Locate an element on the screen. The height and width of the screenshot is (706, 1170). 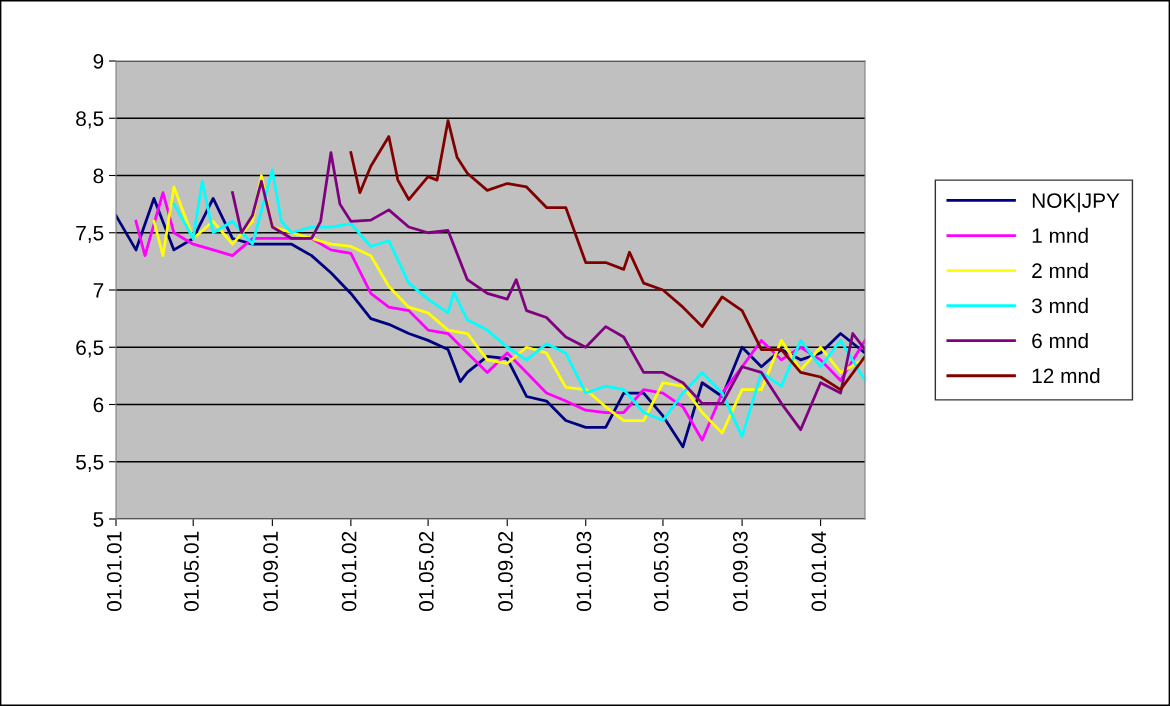
legend-label: 6 mnd is located at coordinates (1060, 340).